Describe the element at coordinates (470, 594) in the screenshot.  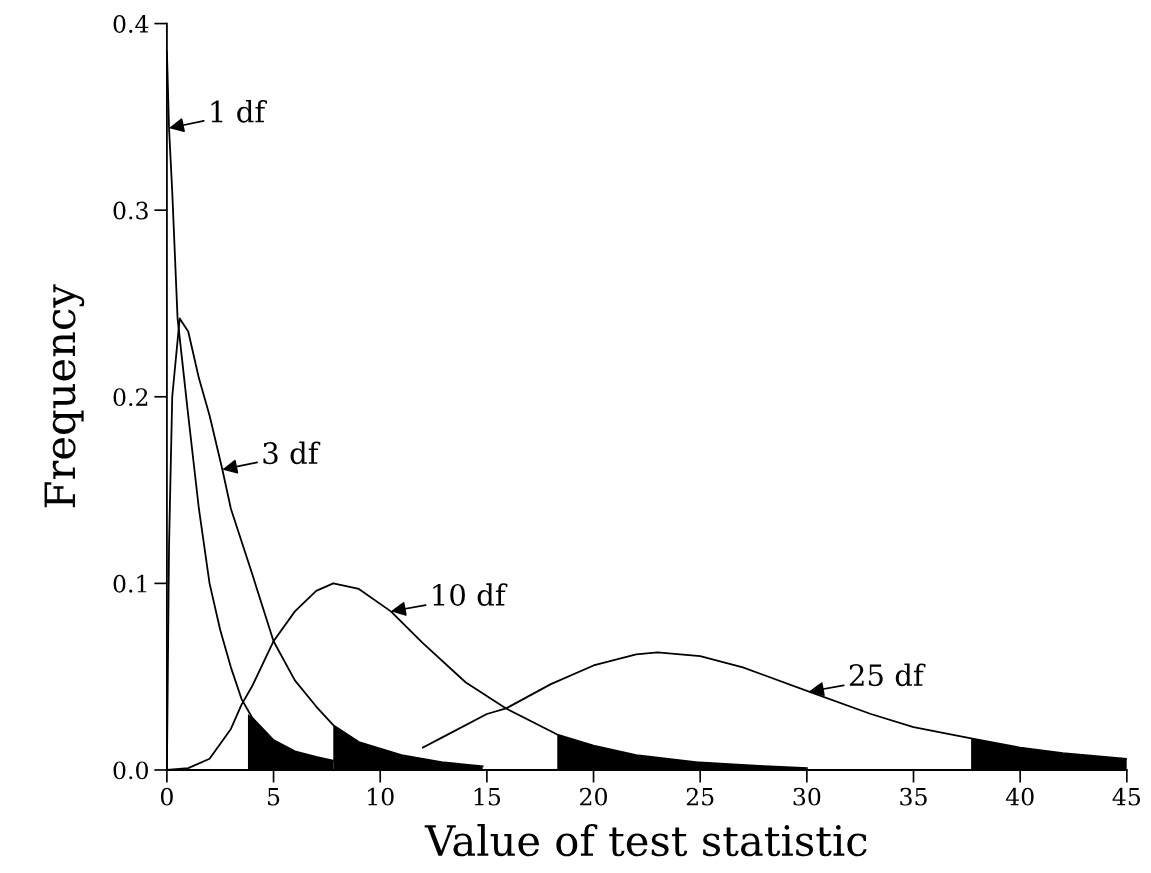
I see `annotation: 10 df` at that location.